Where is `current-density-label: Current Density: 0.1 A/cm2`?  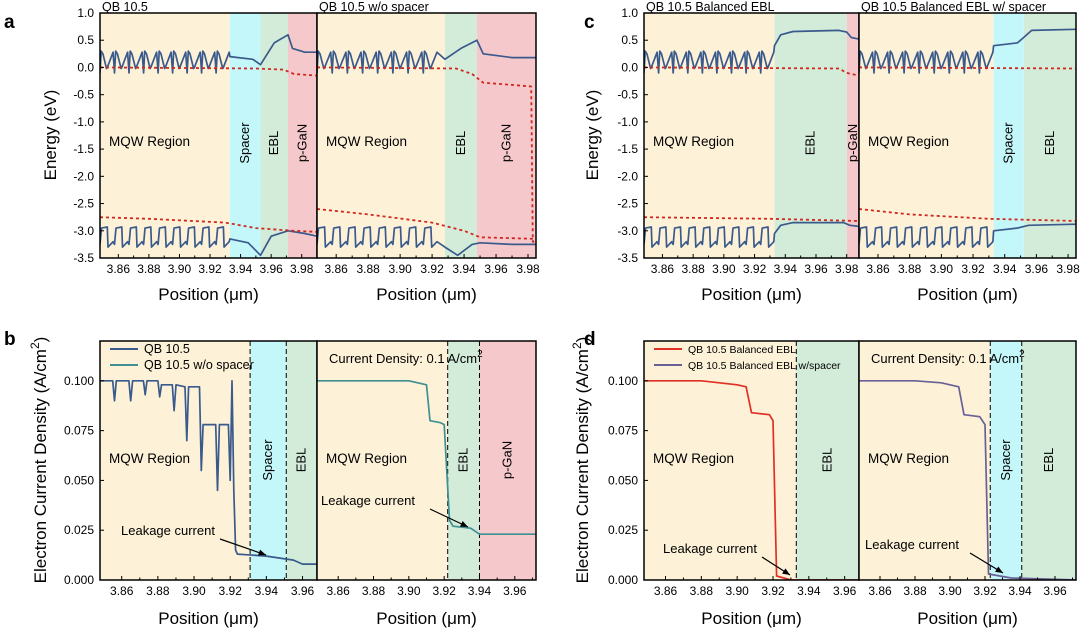 current-density-label: Current Density: 0.1 A/cm2 is located at coordinates (948, 357).